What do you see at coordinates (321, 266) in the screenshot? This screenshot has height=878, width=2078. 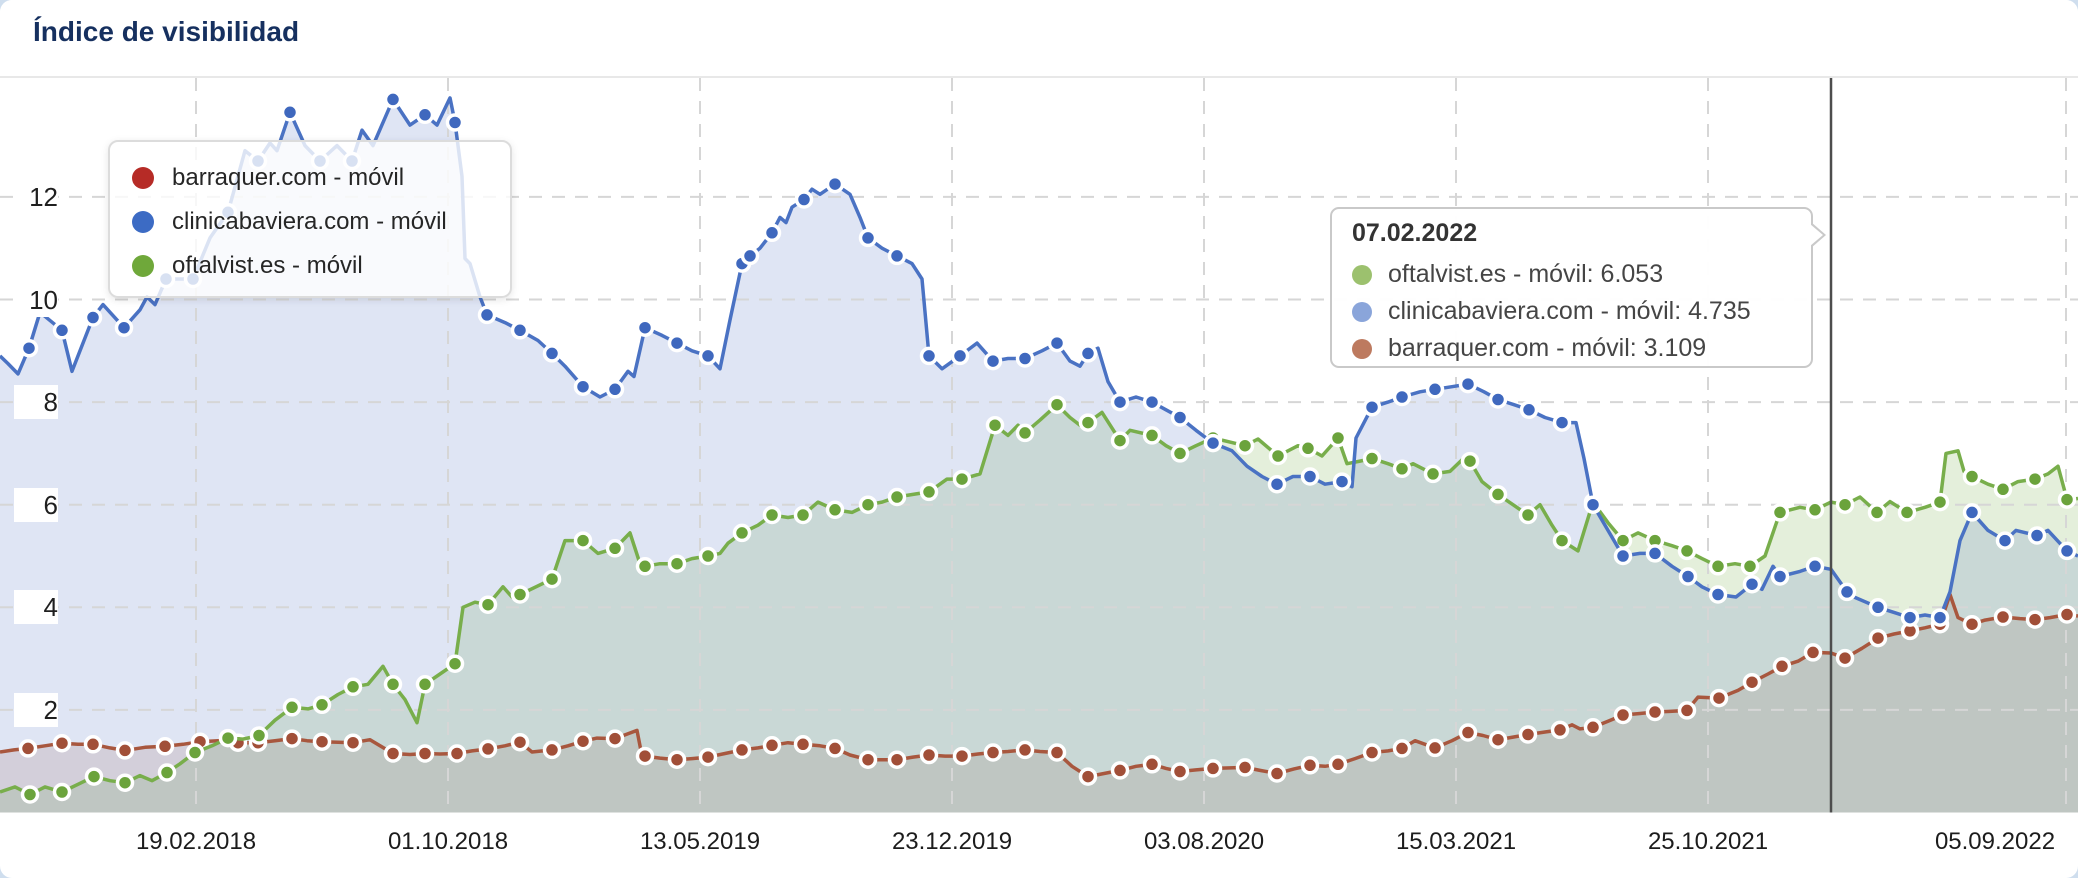 I see `legend-item-oftalvist: oftalvist.es - móvil` at bounding box center [321, 266].